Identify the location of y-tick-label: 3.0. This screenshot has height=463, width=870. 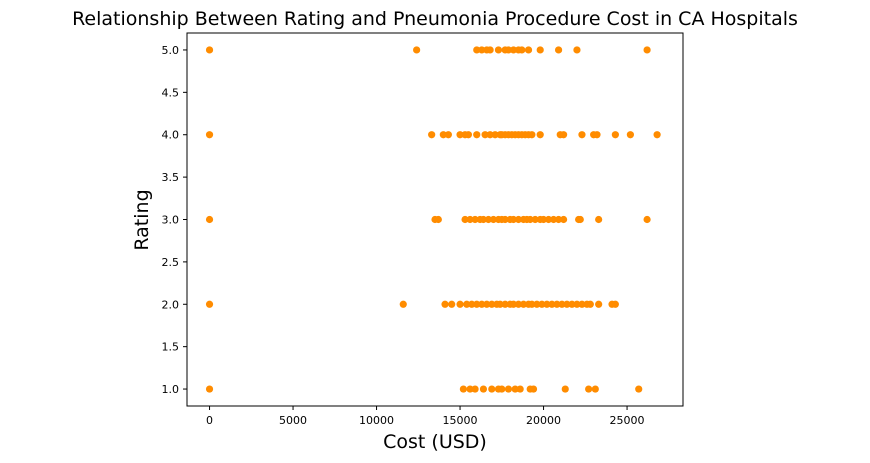
(171, 220).